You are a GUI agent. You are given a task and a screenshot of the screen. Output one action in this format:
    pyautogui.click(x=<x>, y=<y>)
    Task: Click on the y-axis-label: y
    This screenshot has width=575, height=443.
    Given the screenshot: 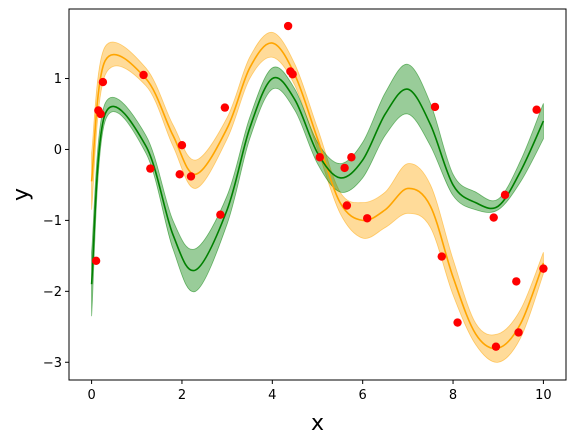 What is the action you would take?
    pyautogui.click(x=21, y=194)
    